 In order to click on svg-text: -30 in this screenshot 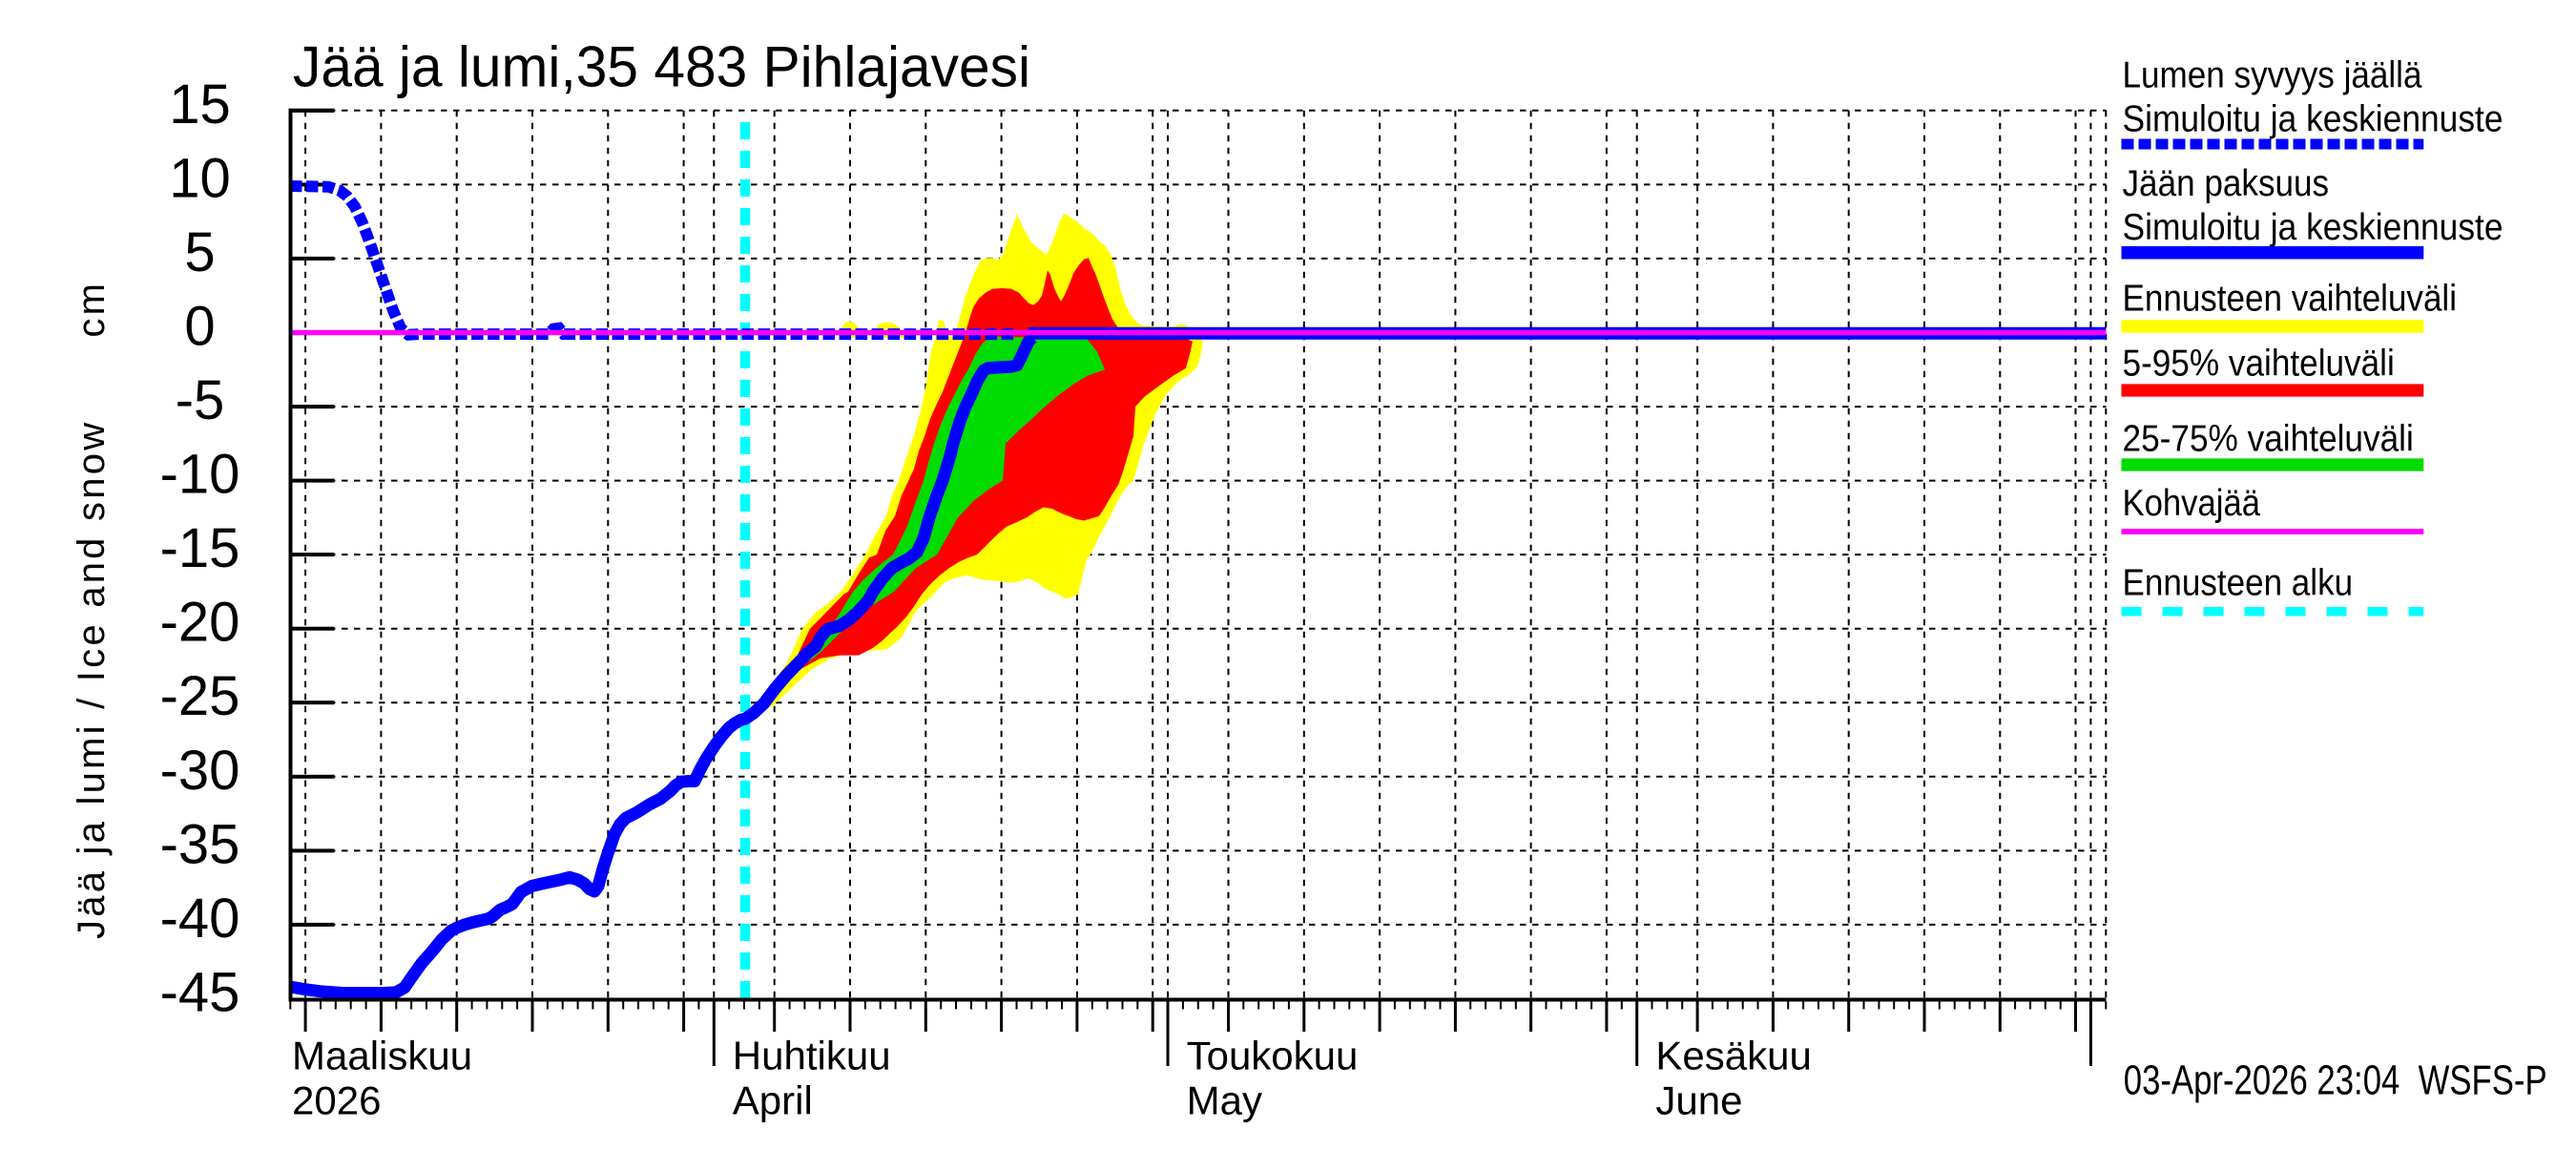, I will do `click(200, 771)`.